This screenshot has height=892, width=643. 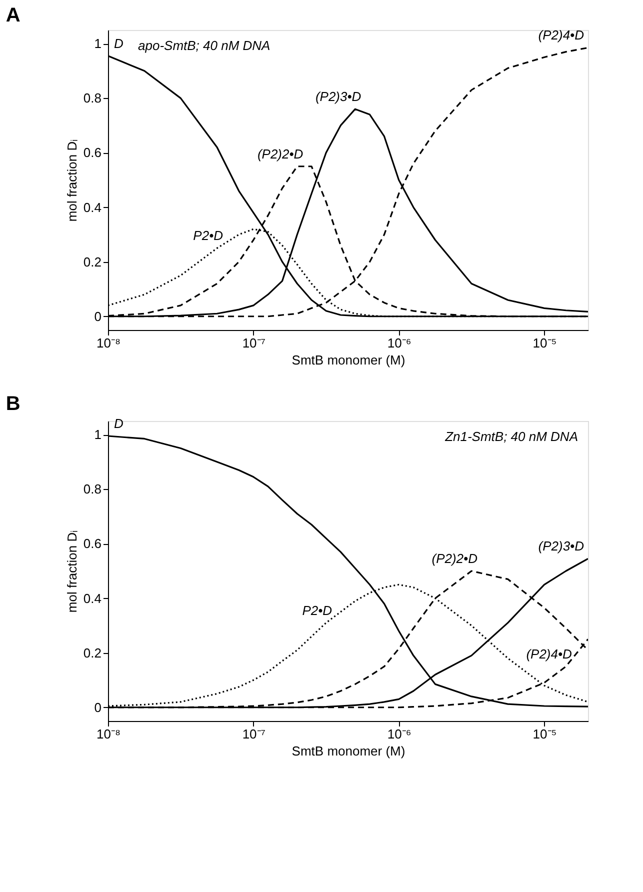 What do you see at coordinates (13, 404) in the screenshot?
I see `chart-title: B` at bounding box center [13, 404].